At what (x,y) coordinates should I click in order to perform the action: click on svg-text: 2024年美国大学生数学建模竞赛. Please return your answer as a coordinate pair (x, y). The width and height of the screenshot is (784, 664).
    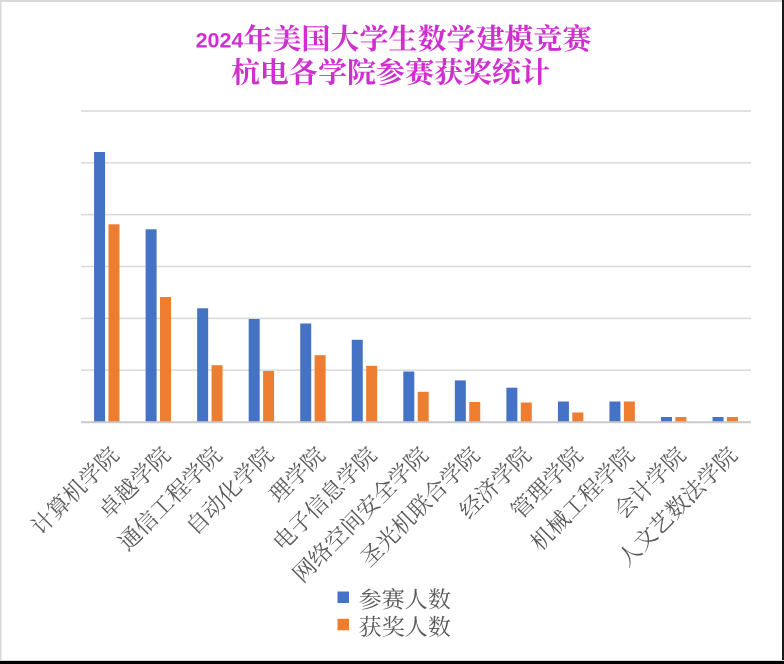
    Looking at the image, I should click on (394, 37).